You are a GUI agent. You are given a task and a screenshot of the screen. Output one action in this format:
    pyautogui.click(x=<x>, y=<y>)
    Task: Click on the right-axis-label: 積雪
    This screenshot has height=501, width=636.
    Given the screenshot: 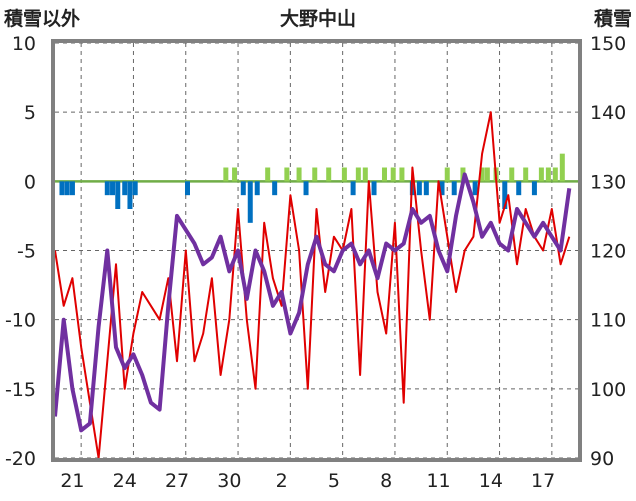 What is the action you would take?
    pyautogui.click(x=613, y=18)
    